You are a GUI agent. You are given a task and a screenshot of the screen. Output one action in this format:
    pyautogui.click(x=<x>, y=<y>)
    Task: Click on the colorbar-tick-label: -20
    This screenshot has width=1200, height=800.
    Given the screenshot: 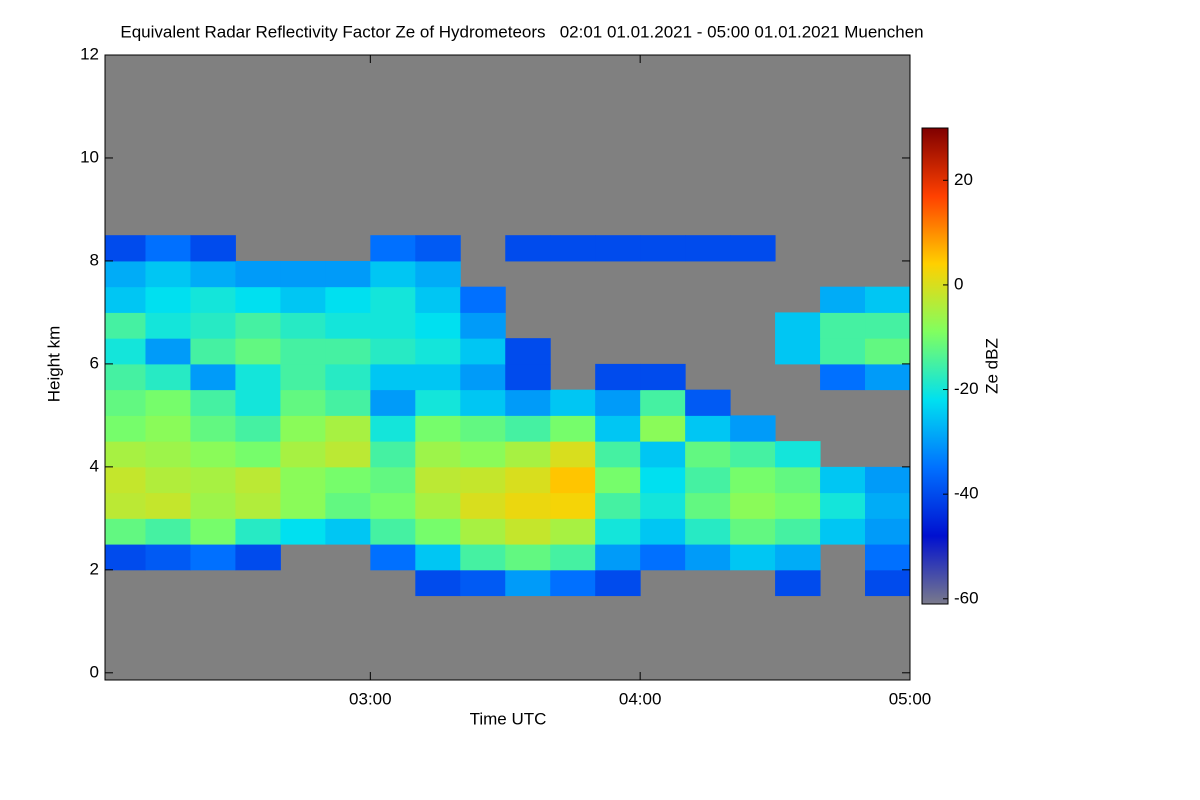 What is the action you would take?
    pyautogui.click(x=966, y=388)
    